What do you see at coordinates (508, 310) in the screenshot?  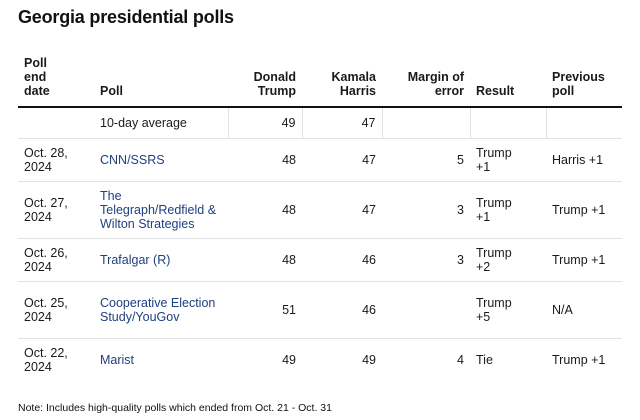 I see `row-result: Trump +5` at bounding box center [508, 310].